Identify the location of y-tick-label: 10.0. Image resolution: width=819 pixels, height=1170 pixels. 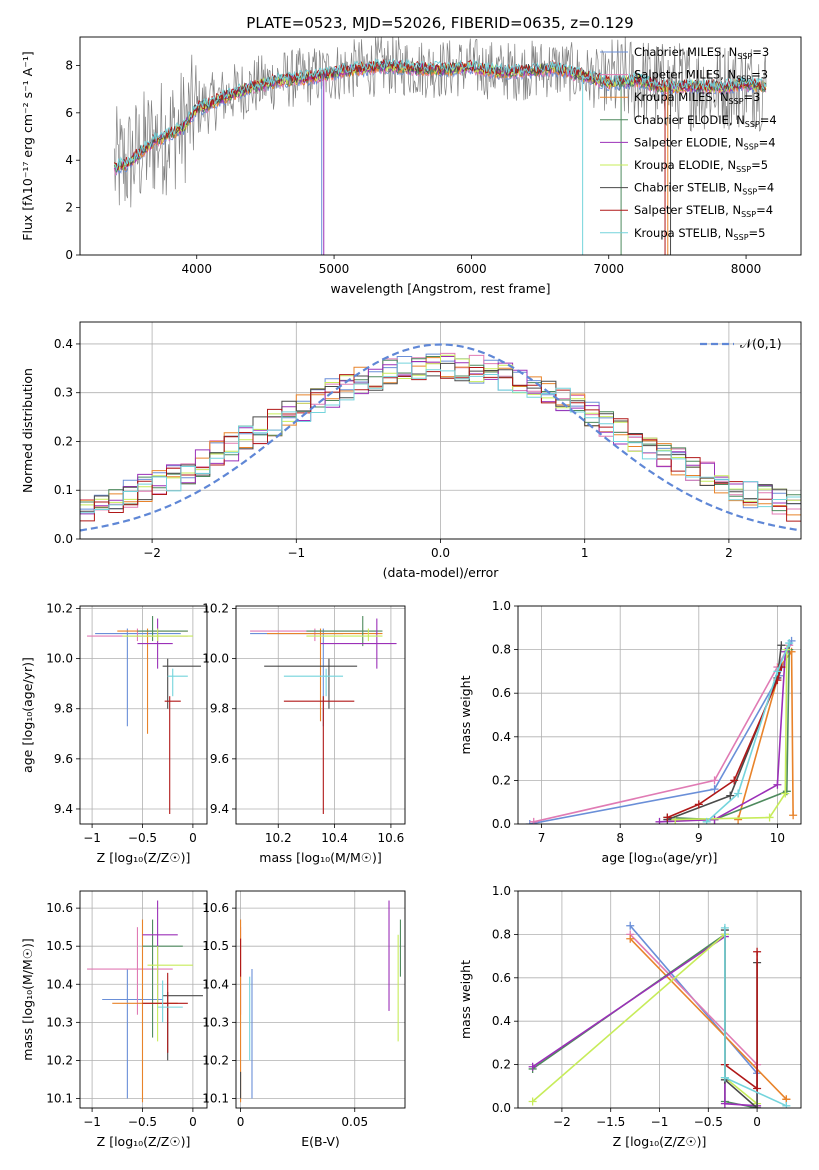
(215, 659).